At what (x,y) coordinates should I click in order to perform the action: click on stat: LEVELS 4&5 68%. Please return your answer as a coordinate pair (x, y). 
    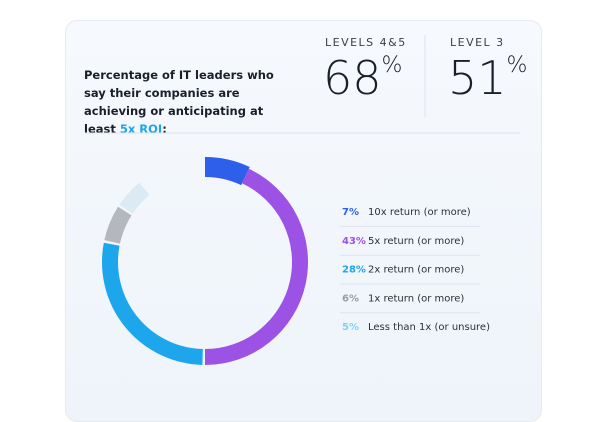
    Looking at the image, I should click on (365, 71).